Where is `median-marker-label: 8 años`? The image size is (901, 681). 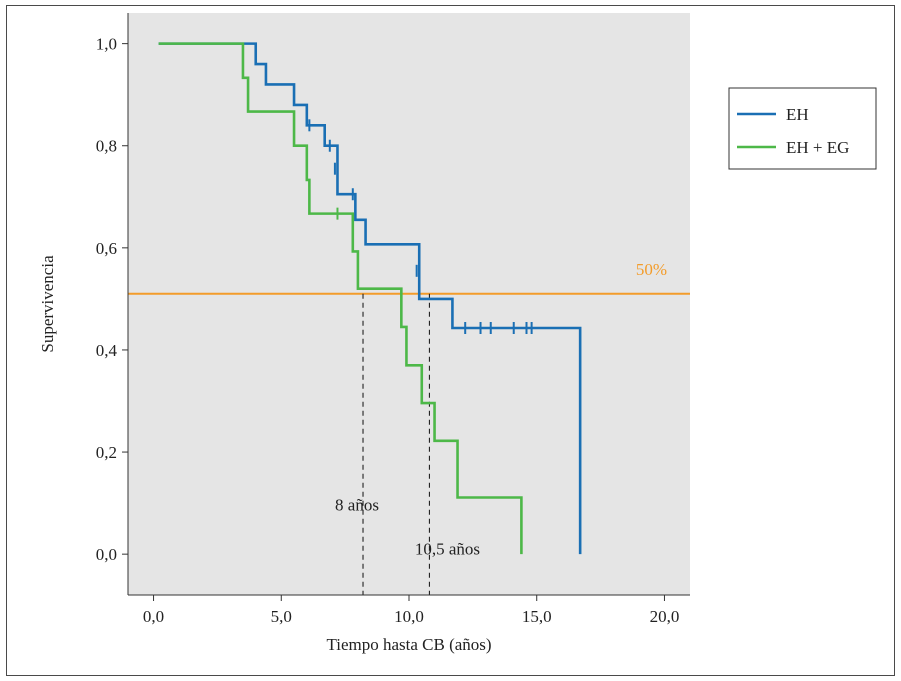 median-marker-label: 8 años is located at coordinates (357, 504).